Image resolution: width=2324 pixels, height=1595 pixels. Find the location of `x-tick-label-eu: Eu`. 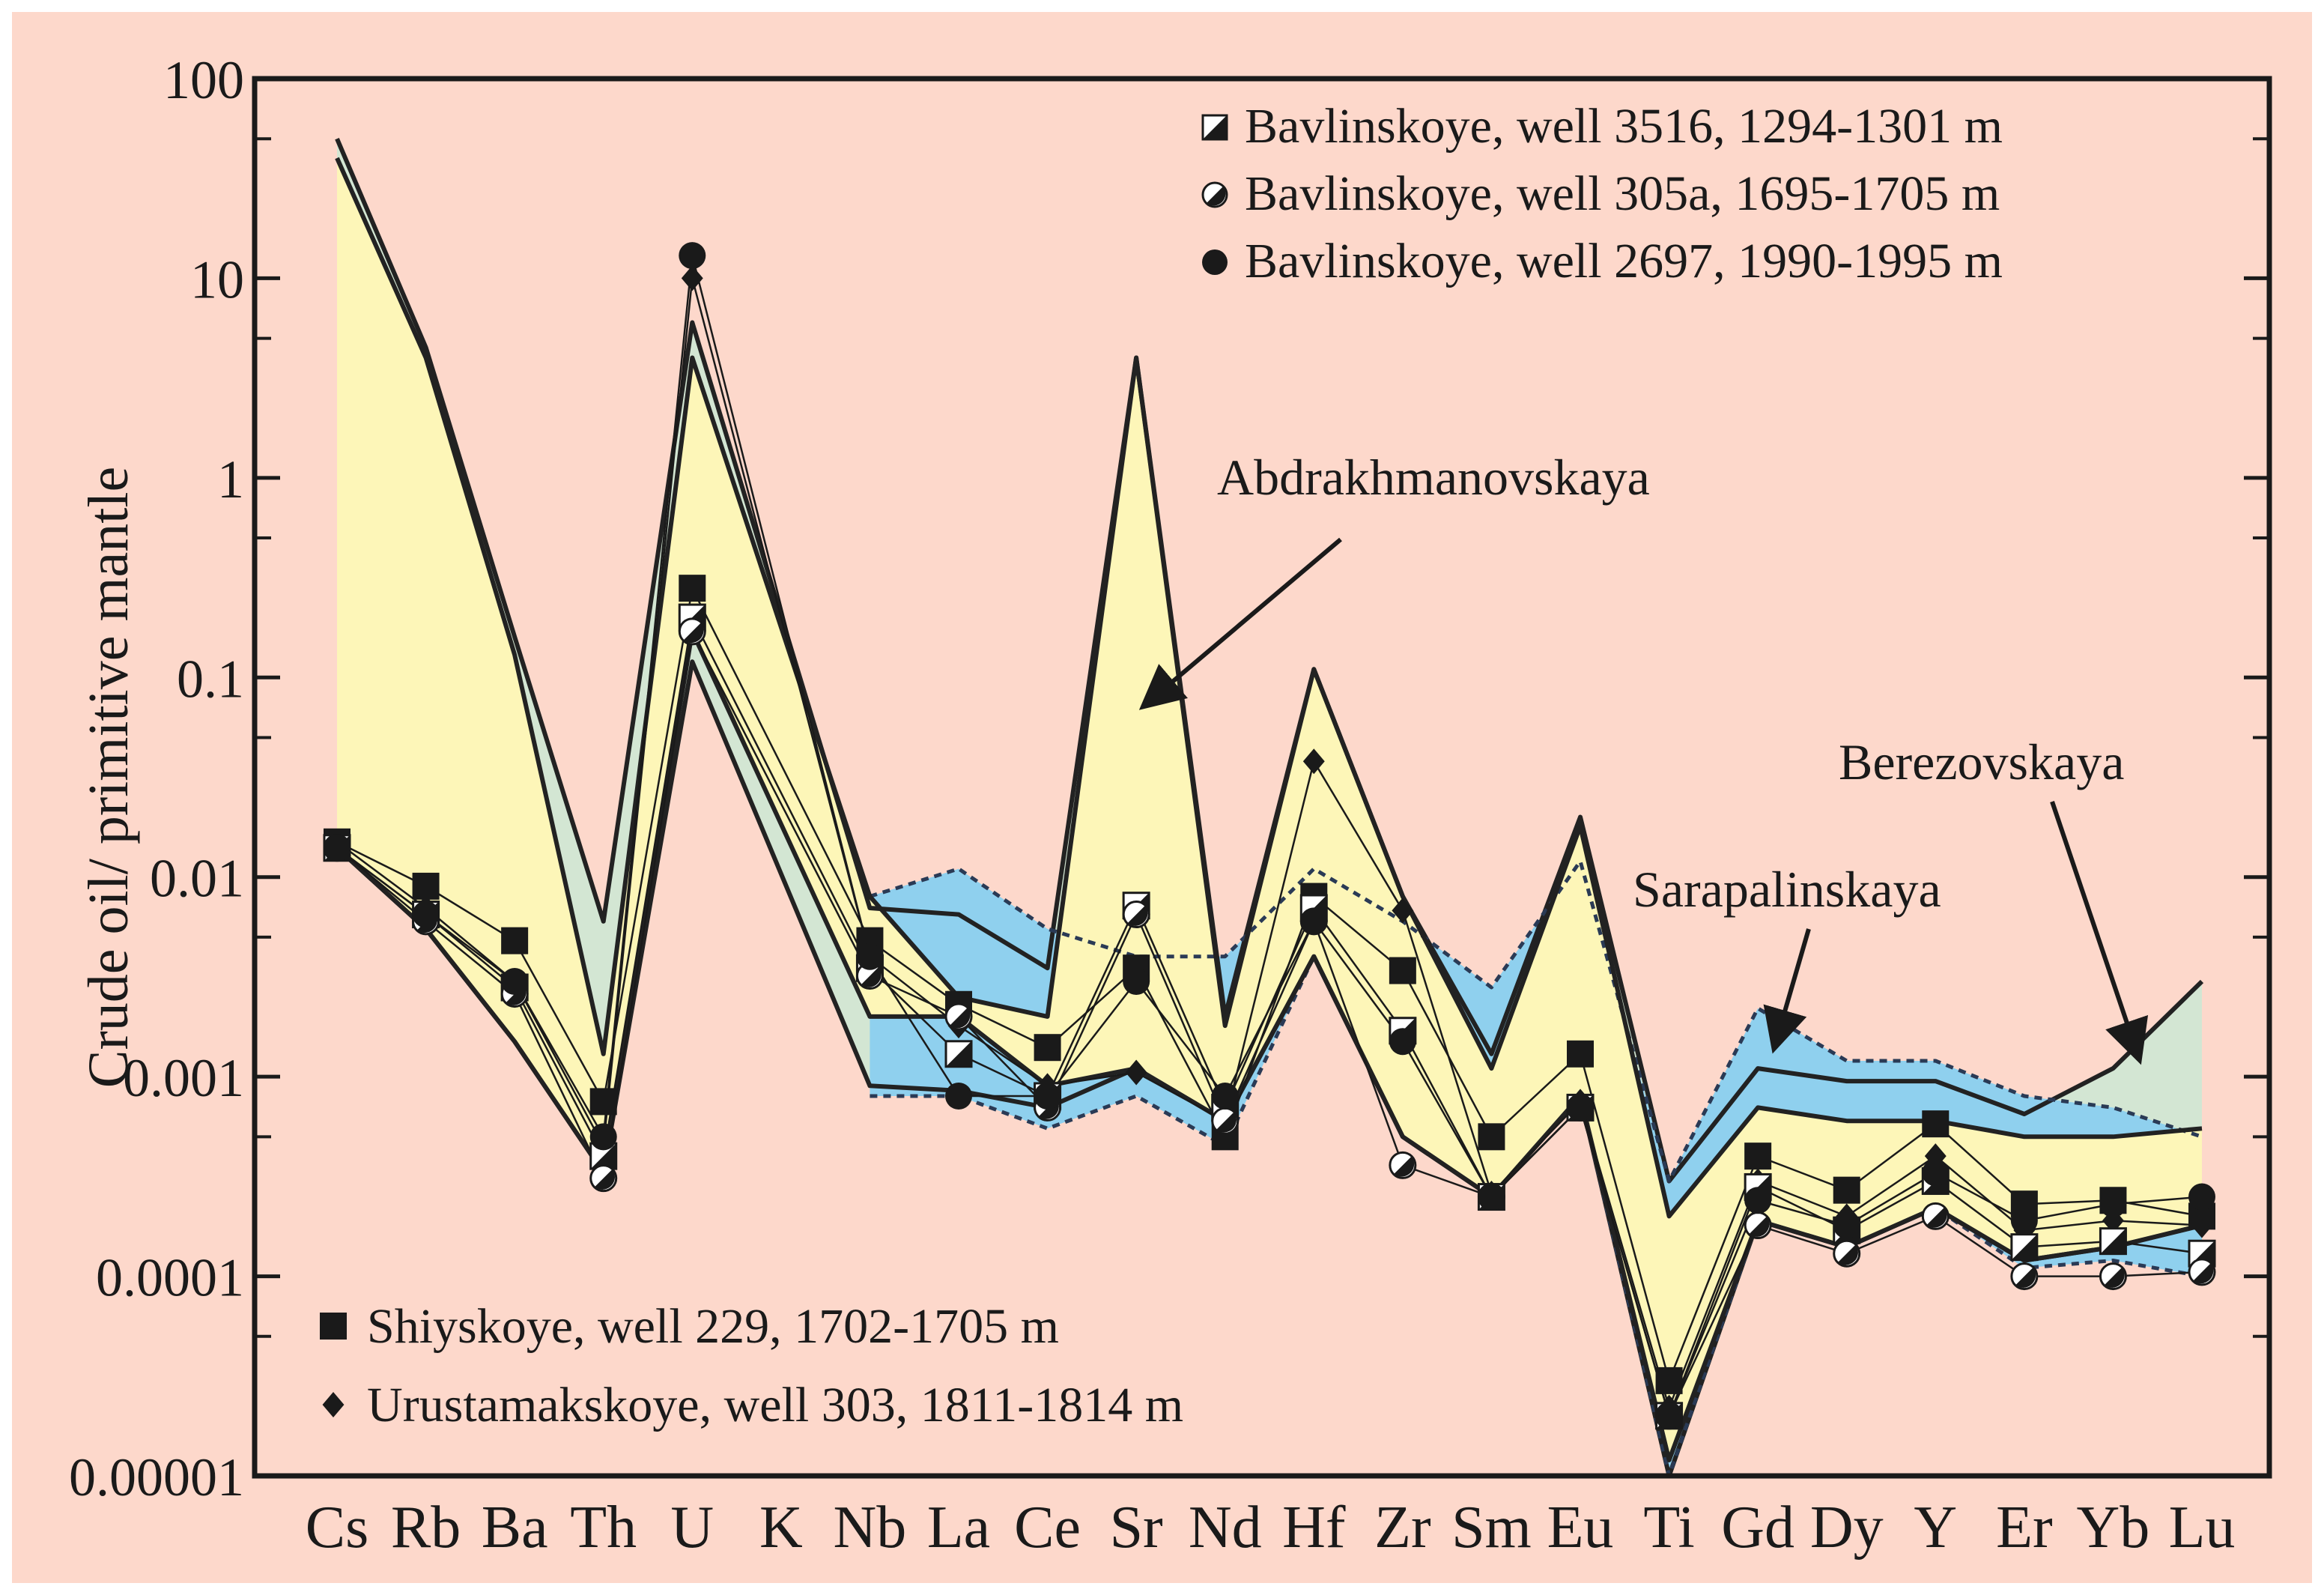

x-tick-label-eu: Eu is located at coordinates (1580, 1528).